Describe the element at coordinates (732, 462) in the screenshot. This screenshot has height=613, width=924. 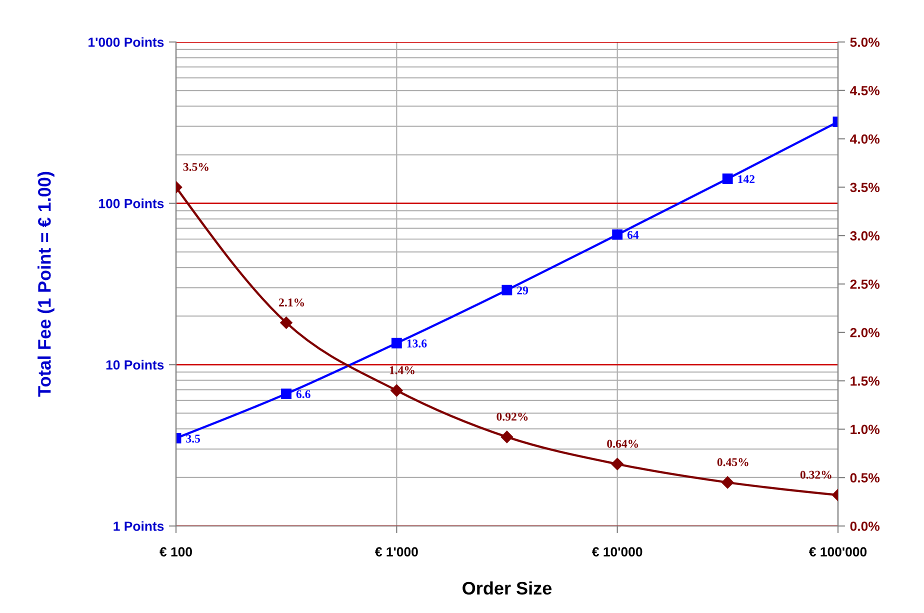
I see `data-label: 0.45%` at that location.